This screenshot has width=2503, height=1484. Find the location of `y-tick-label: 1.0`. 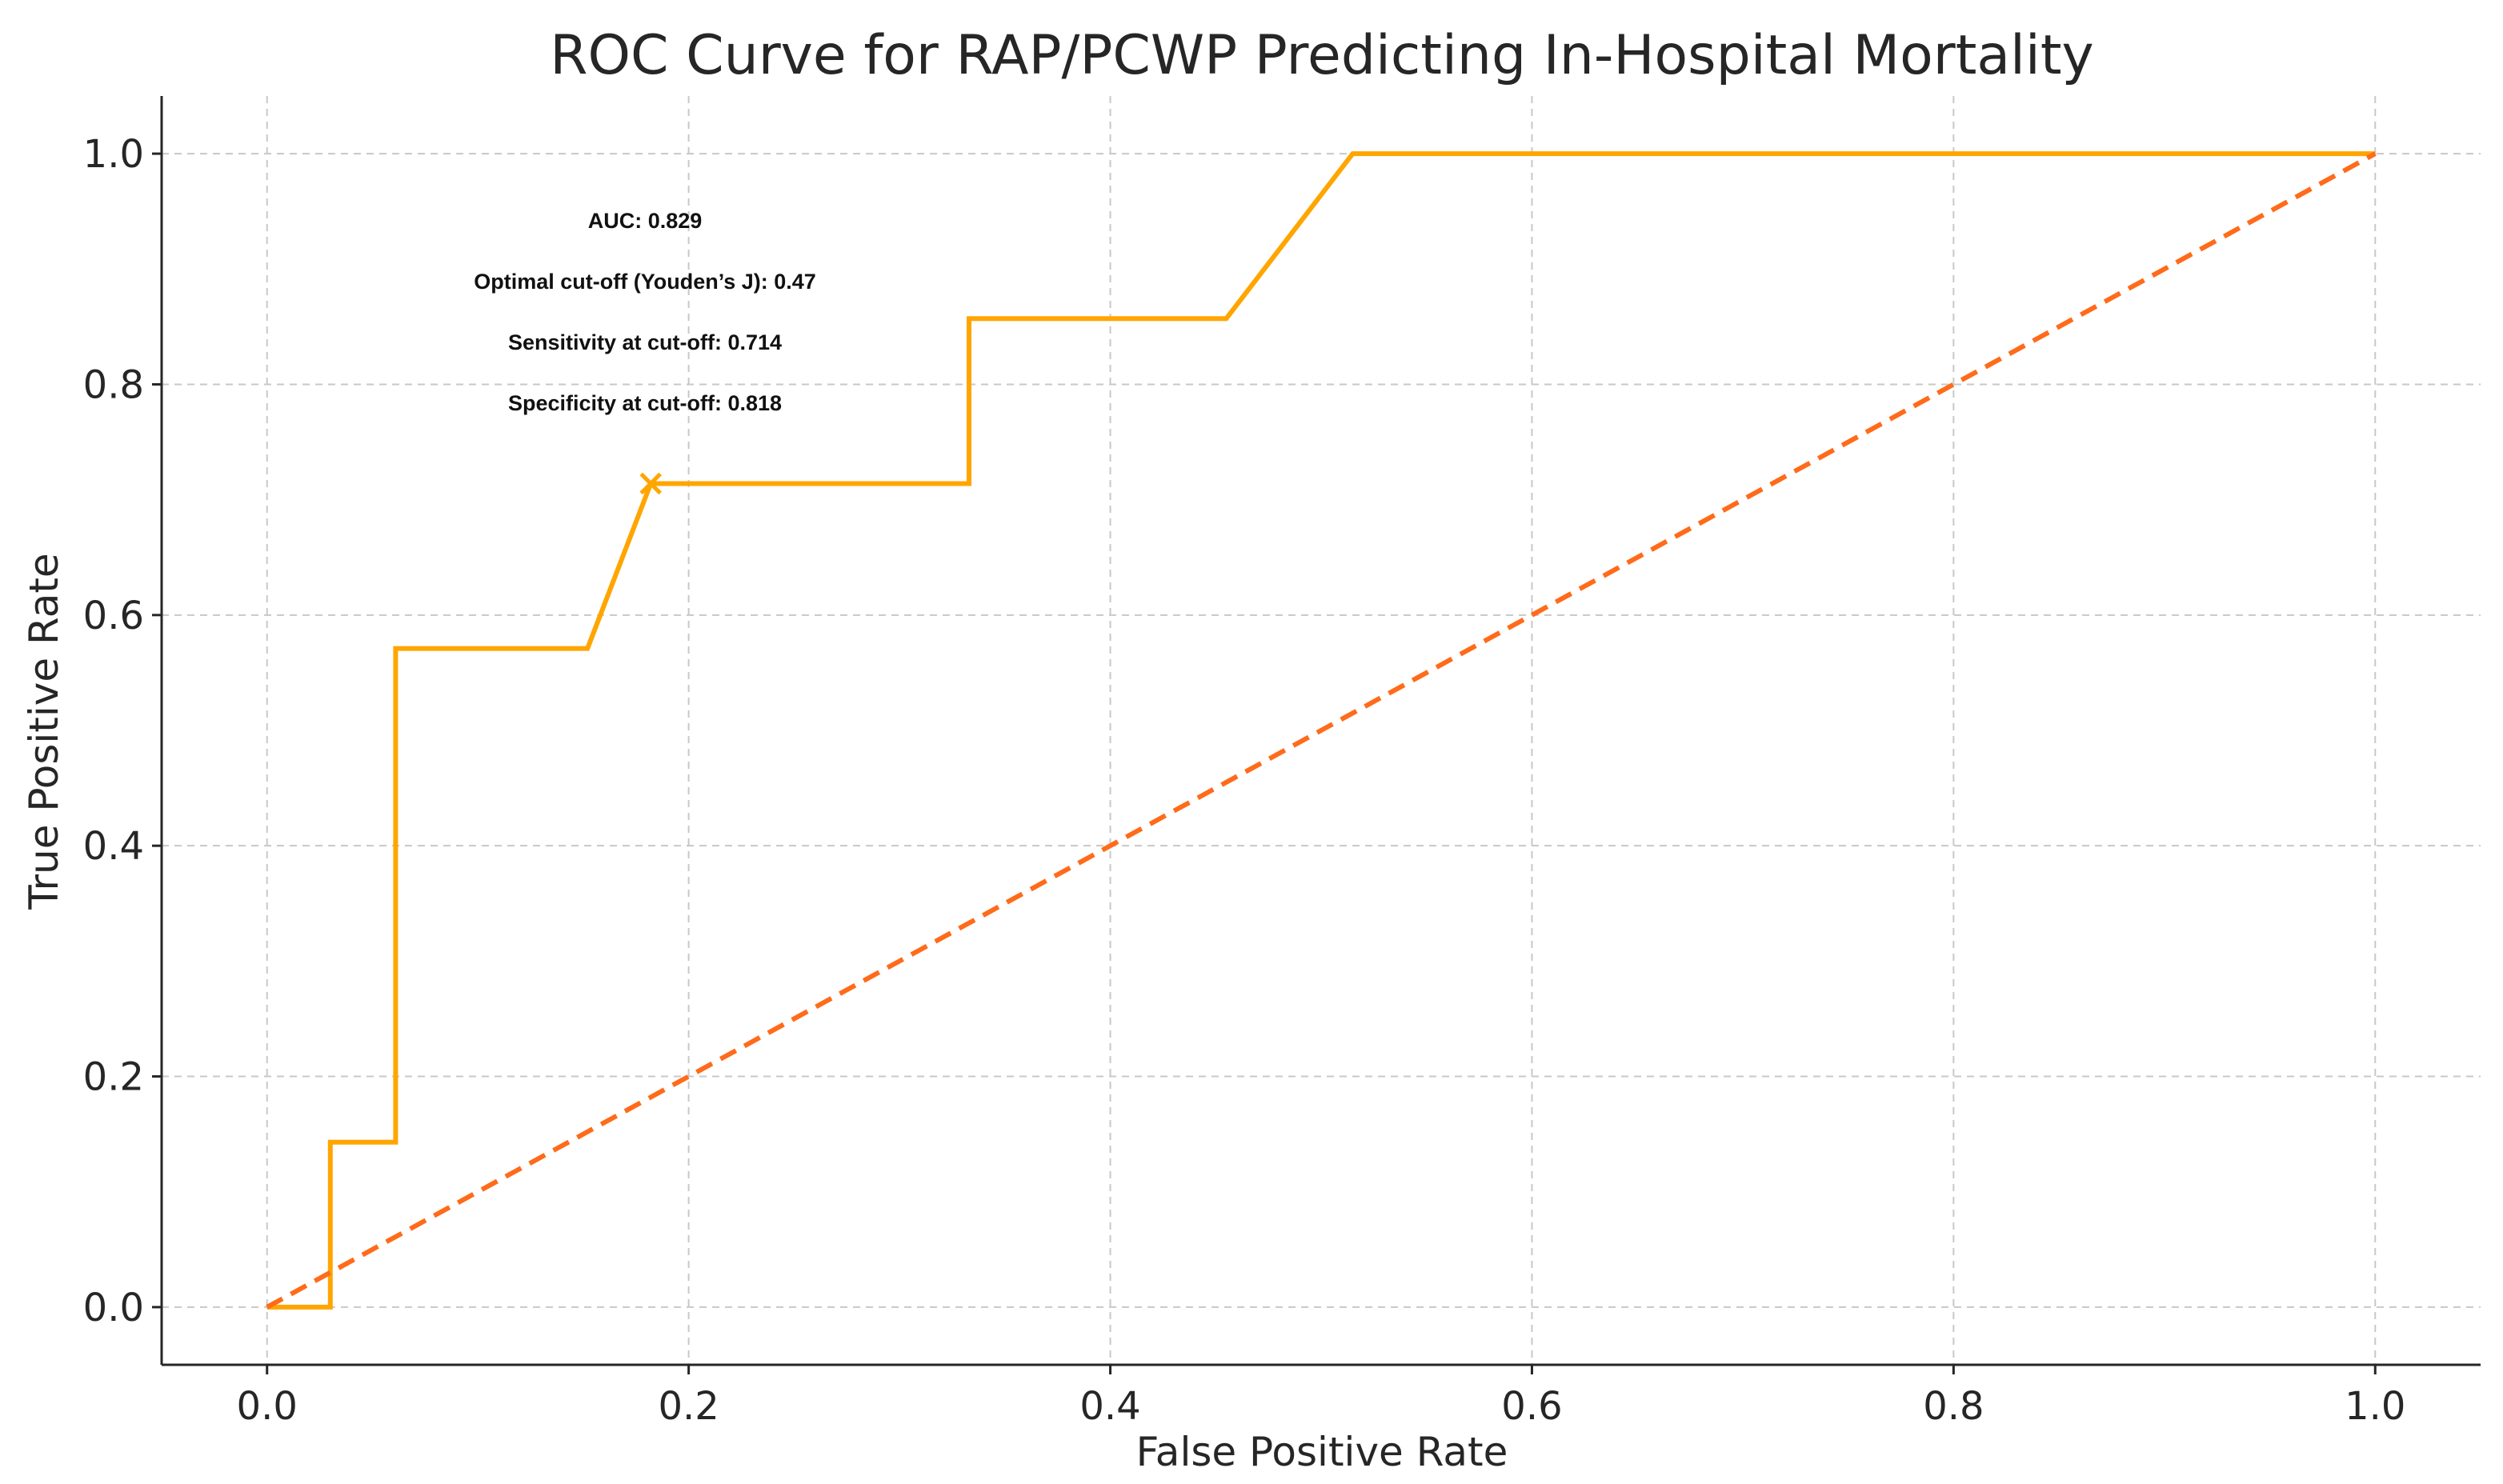

y-tick-label: 1.0 is located at coordinates (114, 154).